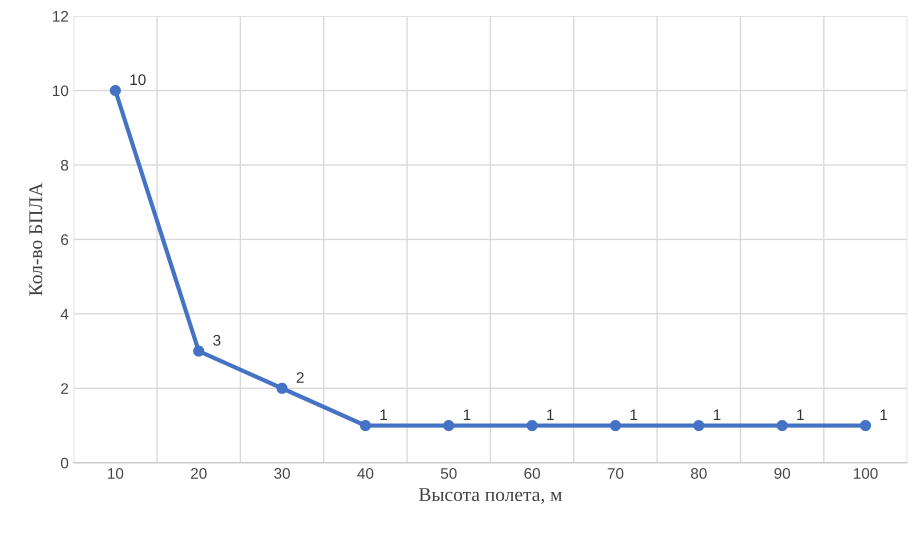 This screenshot has height=535, width=921. I want to click on x-tick-label: 30, so click(282, 473).